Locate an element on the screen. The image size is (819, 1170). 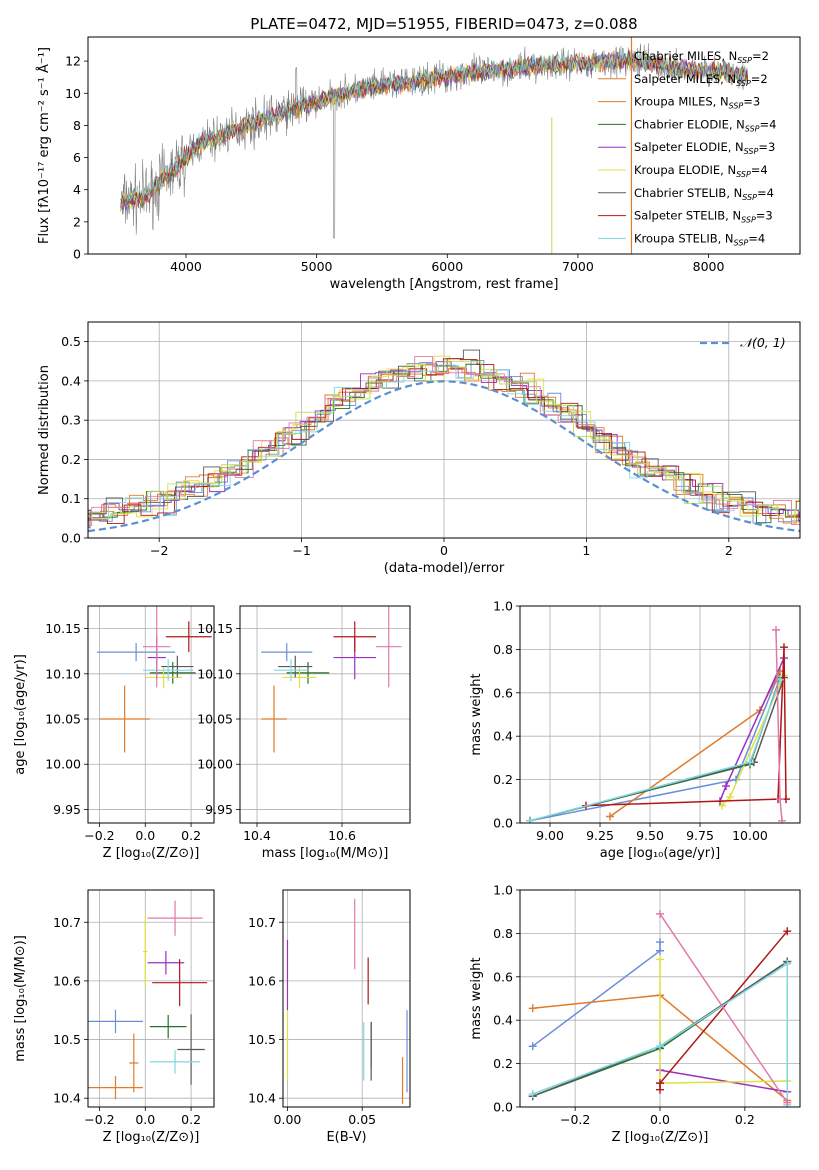
residuals-xtick-label: 1 is located at coordinates (586, 550).